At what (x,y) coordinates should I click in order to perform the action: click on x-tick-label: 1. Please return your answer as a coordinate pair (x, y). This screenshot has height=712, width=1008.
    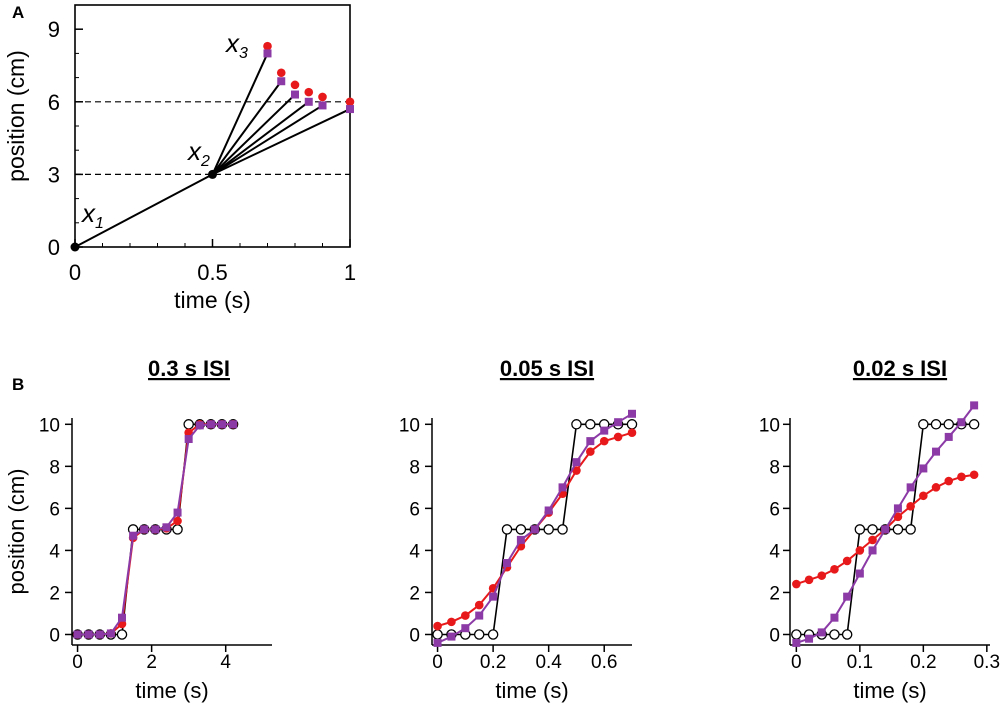
    Looking at the image, I should click on (350, 272).